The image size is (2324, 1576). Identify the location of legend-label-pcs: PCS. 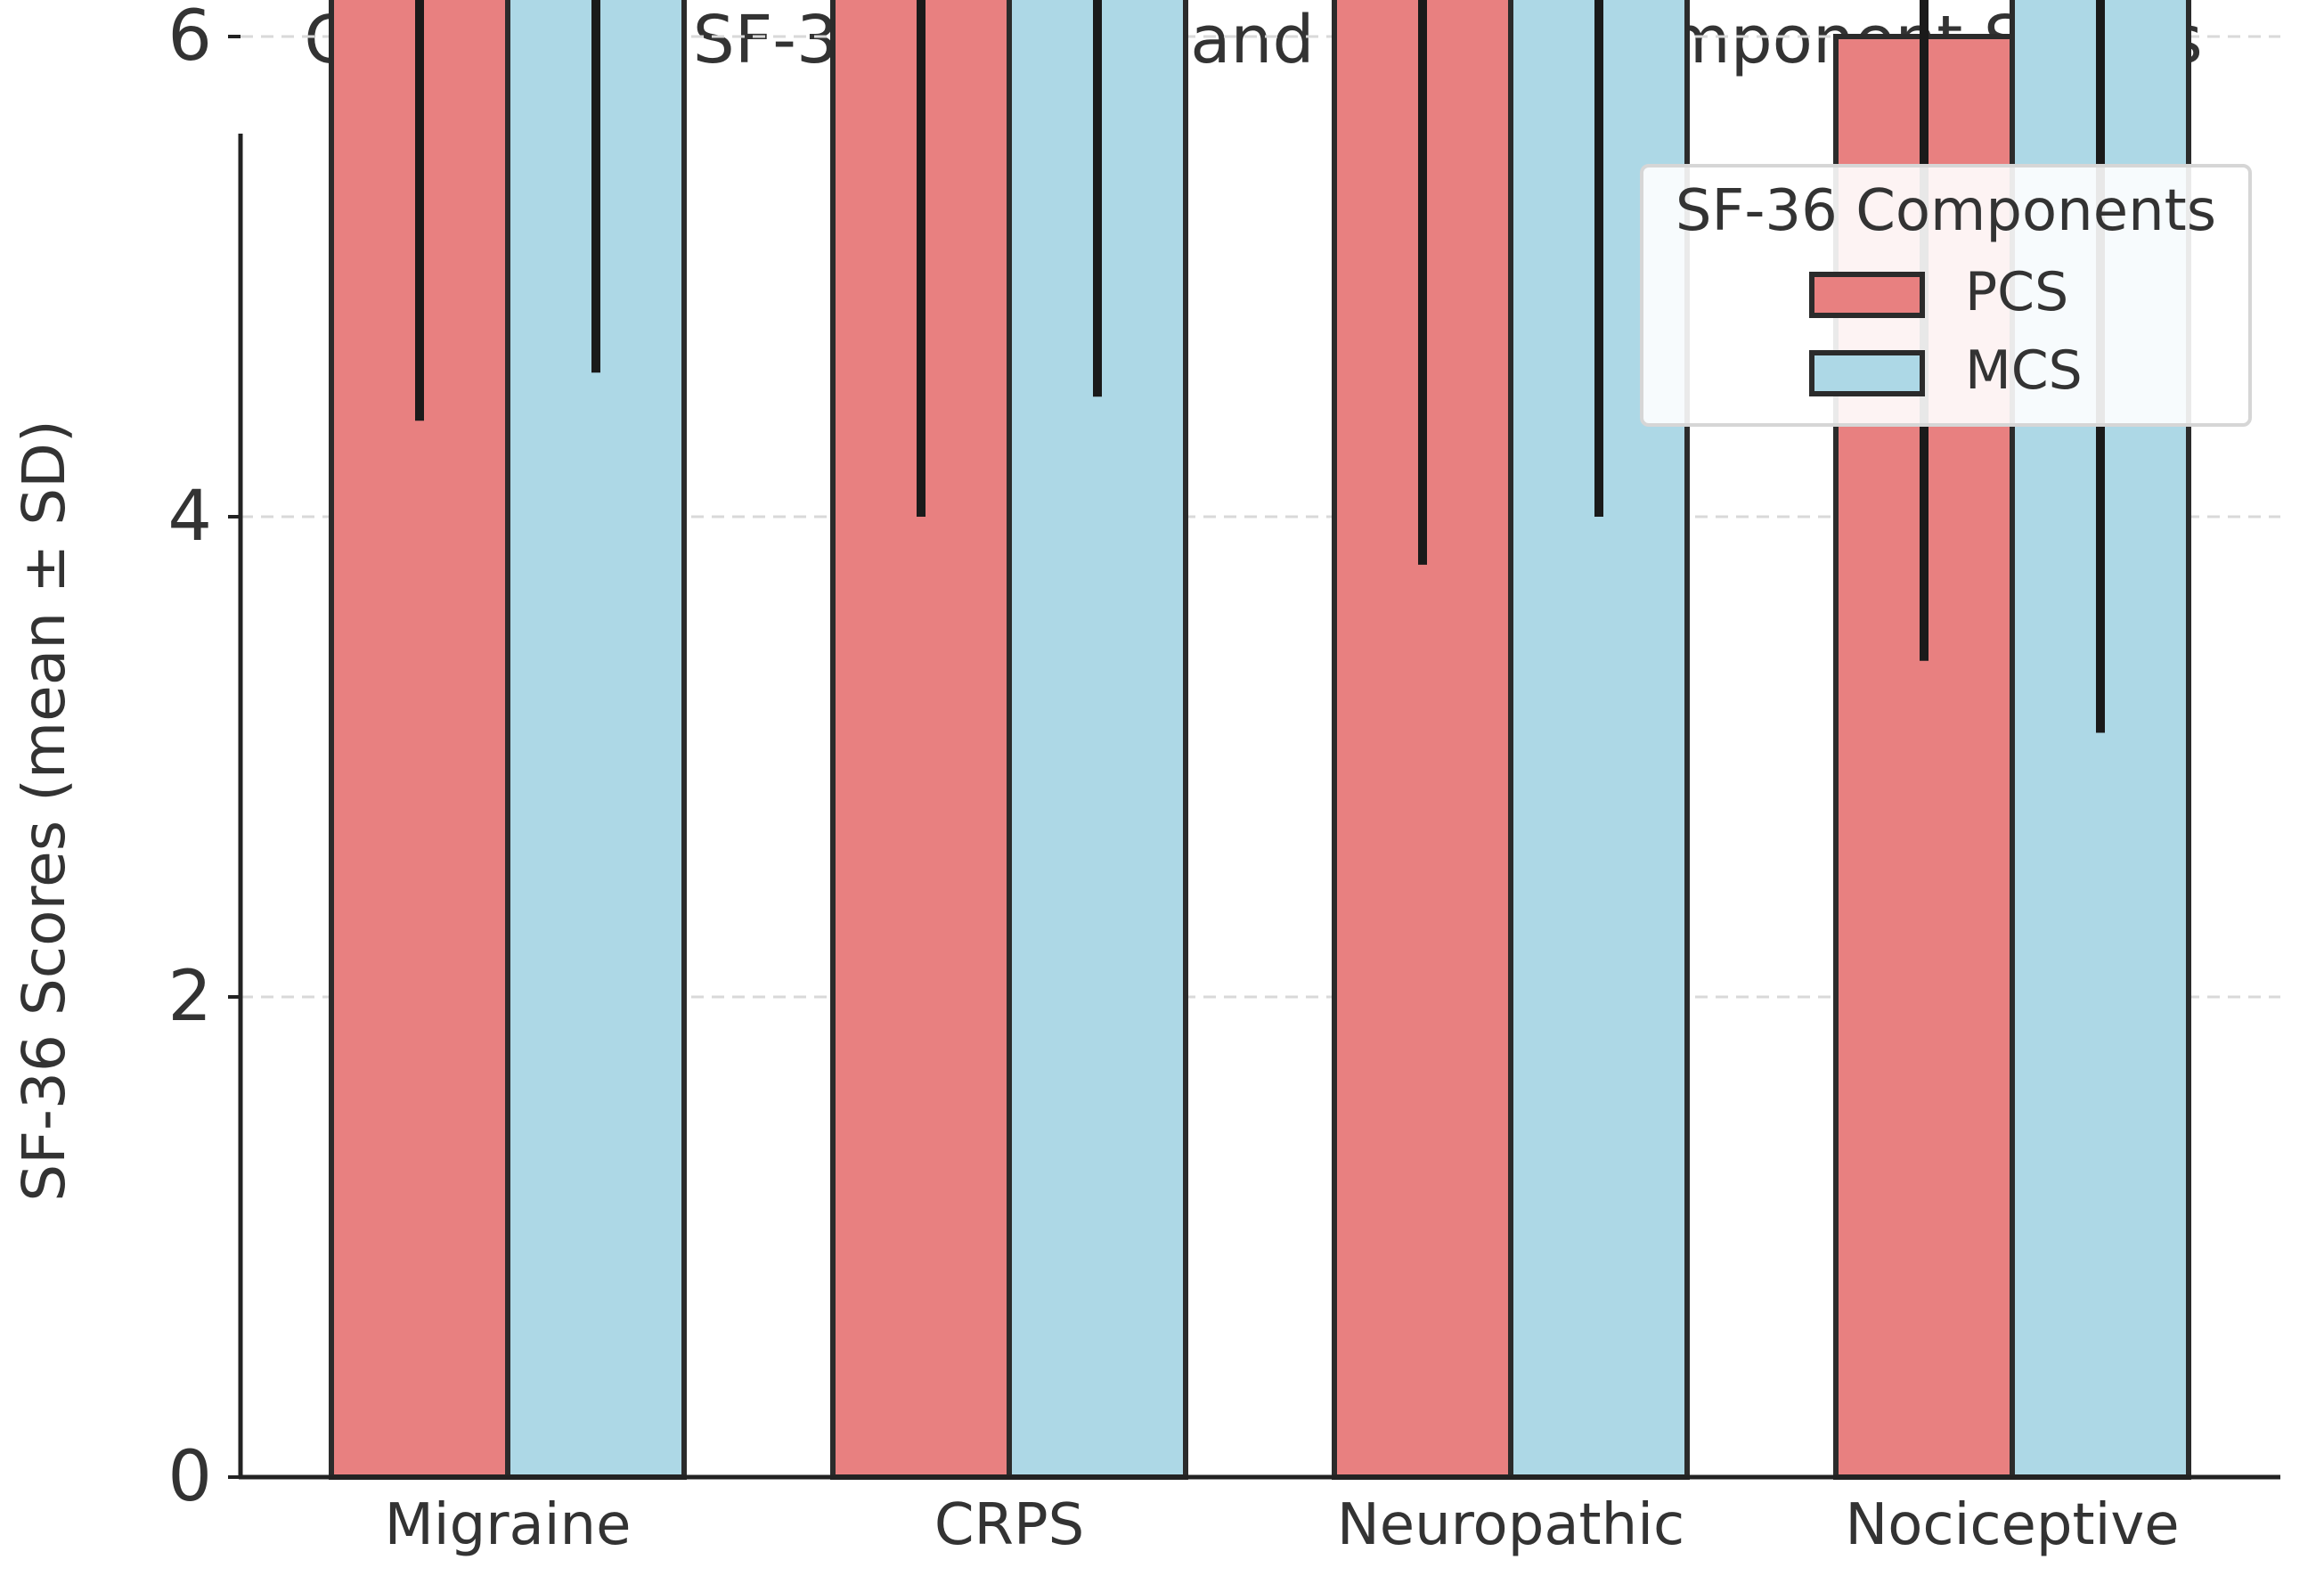
(2016, 292).